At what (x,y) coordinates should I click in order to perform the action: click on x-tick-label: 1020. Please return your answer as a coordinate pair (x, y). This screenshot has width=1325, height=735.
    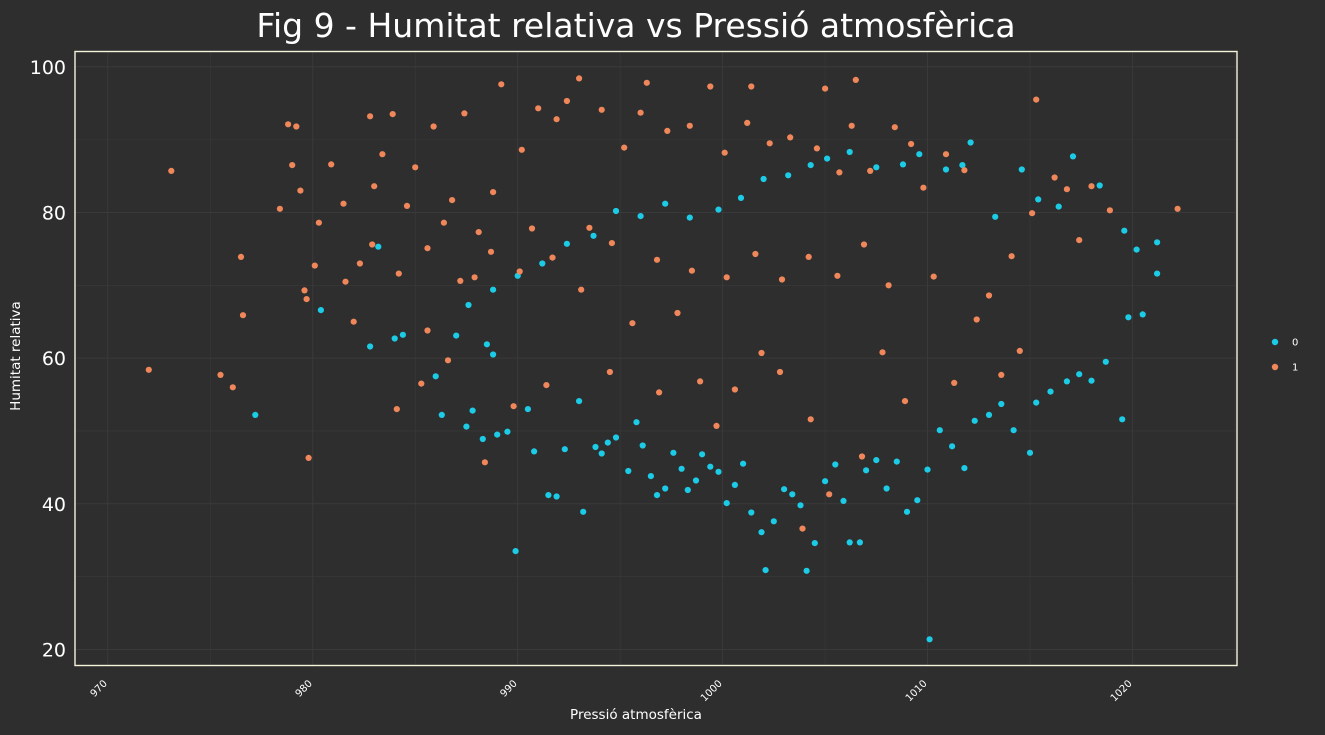
    Looking at the image, I should click on (1122, 691).